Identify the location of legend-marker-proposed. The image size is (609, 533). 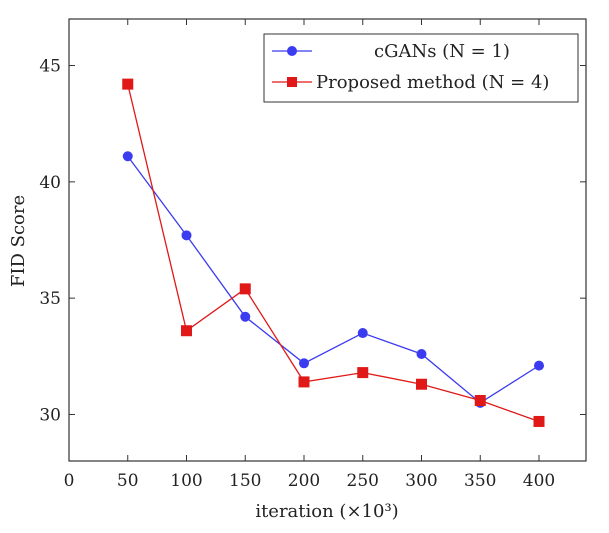
(292, 82).